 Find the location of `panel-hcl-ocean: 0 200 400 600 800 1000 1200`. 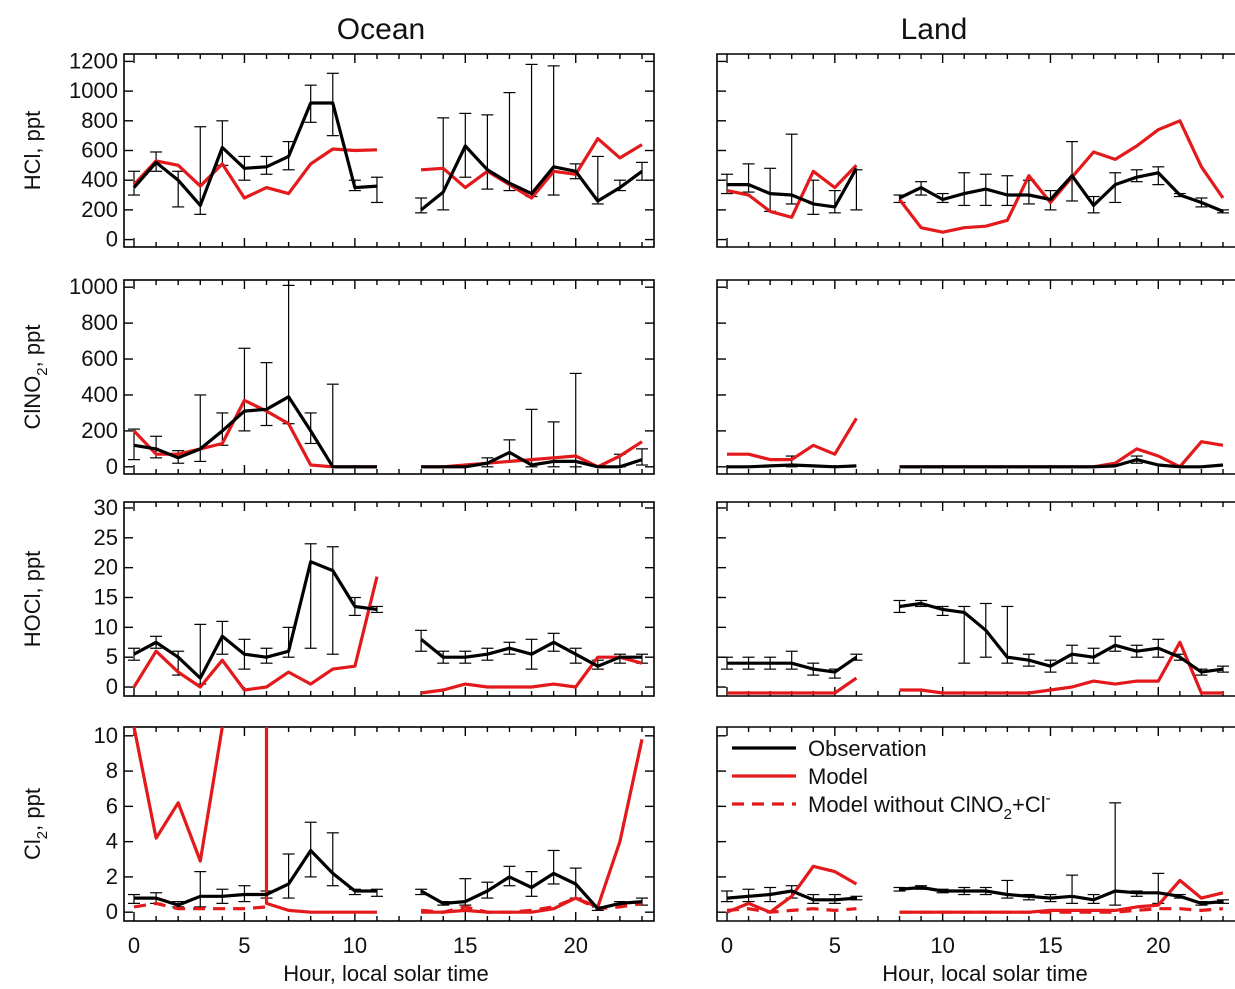

panel-hcl-ocean: 0 200 400 600 800 1000 1200 is located at coordinates (362, 150).